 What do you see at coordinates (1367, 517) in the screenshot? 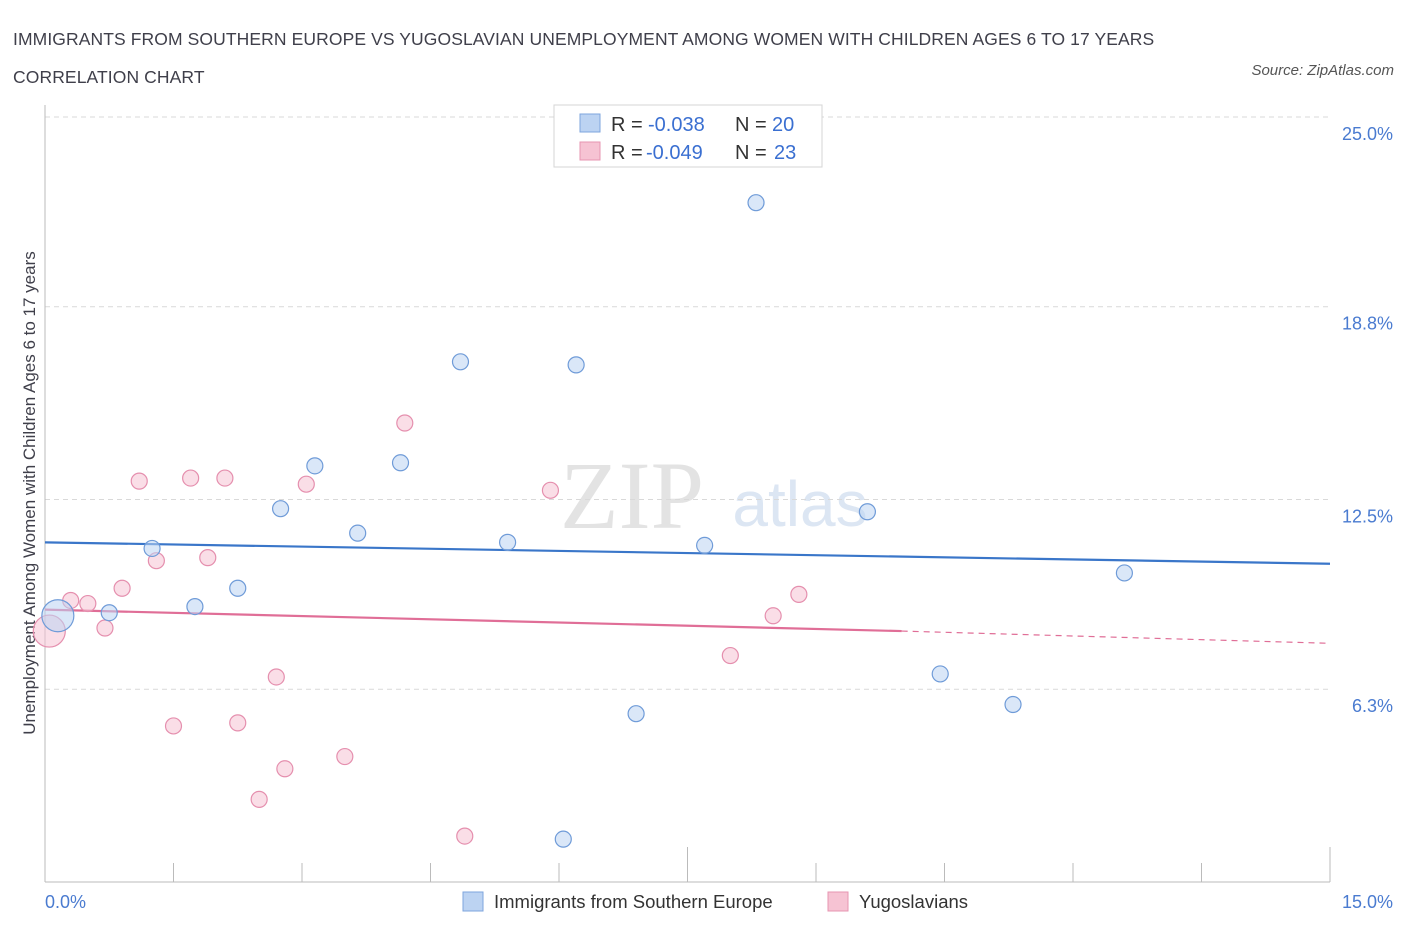
I see `y-tick-label: 12.5%` at bounding box center [1367, 517].